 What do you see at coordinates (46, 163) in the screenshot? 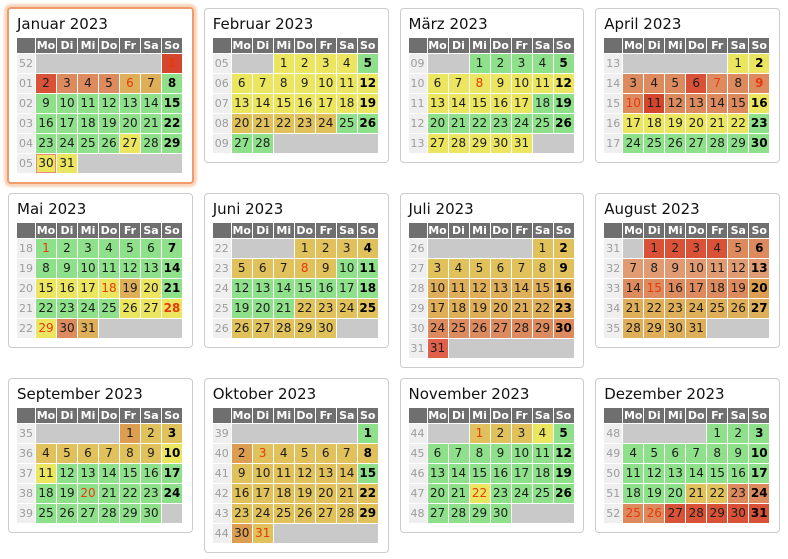
I see `day-cell-today: 30` at bounding box center [46, 163].